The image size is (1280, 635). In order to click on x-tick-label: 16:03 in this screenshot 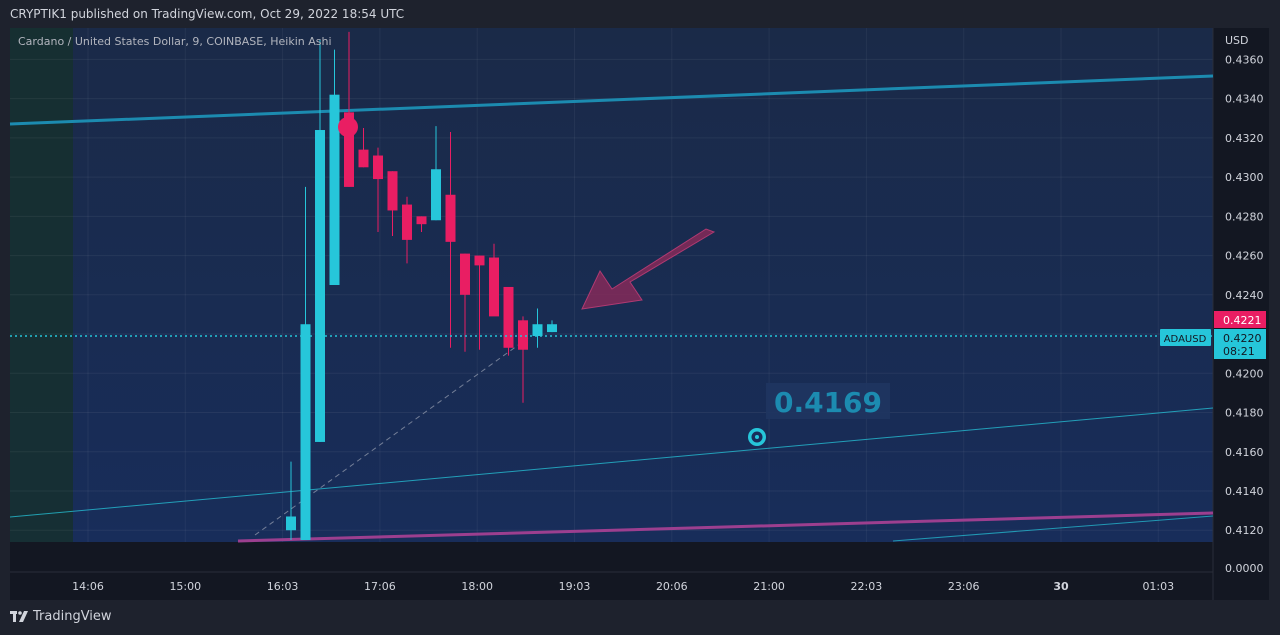, I will do `click(283, 586)`.